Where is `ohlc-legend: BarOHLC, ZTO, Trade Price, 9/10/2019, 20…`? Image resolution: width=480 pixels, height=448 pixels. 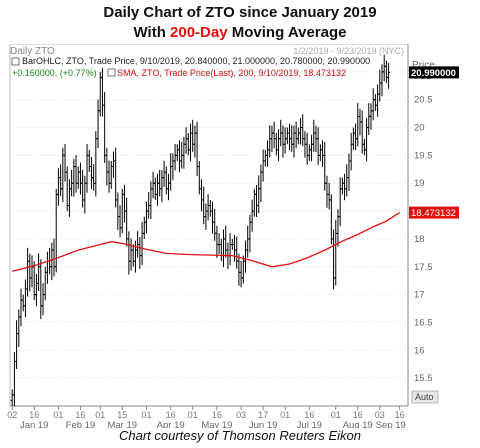 ohlc-legend: BarOHLC, ZTO, Trade Price, 9/10/2019, 20… is located at coordinates (196, 61).